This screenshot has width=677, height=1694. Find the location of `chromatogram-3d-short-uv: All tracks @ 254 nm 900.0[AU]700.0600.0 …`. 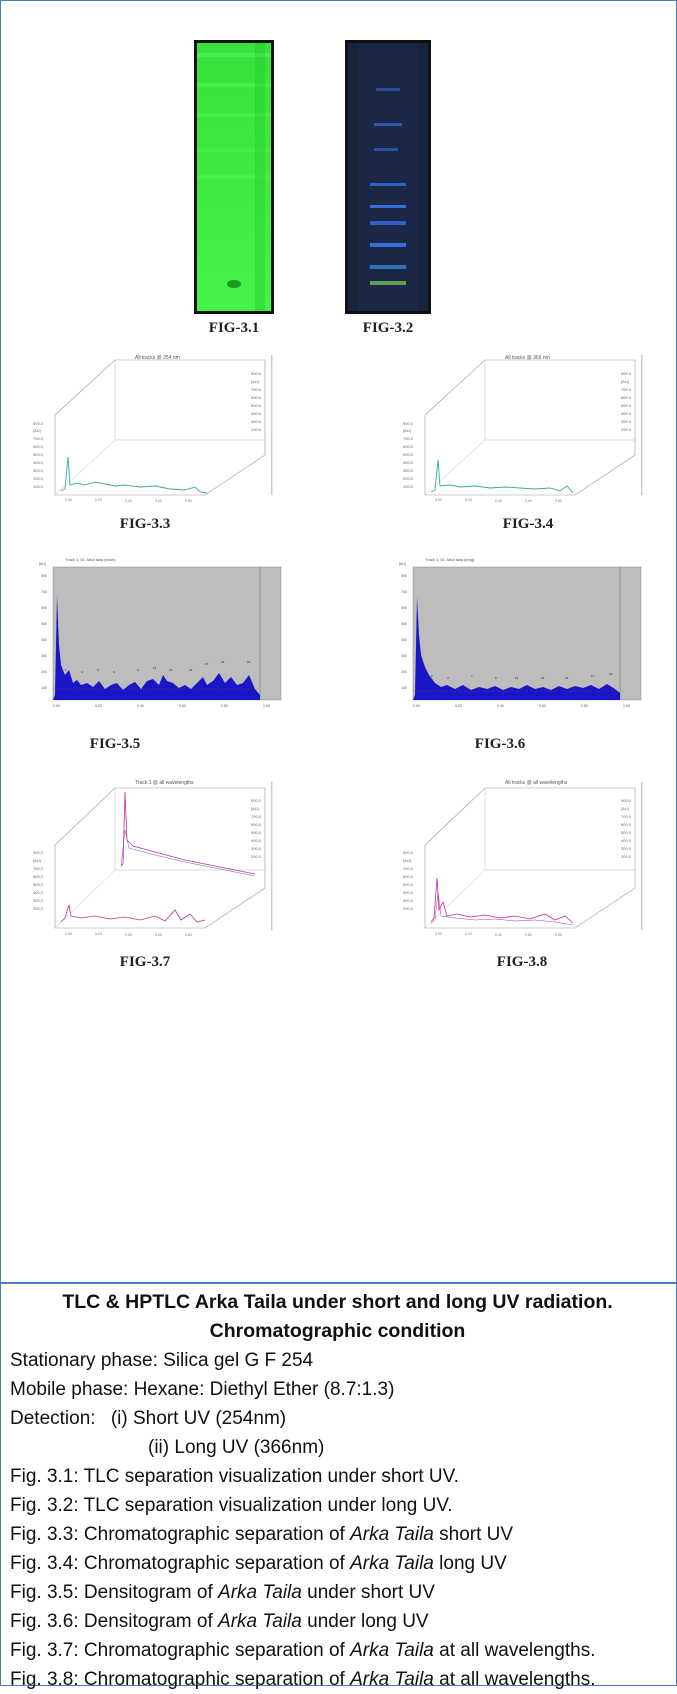

chromatogram-3d-short-uv: All tracks @ 254 nm 900.0[AU]700.0600.0 … is located at coordinates (153, 429).